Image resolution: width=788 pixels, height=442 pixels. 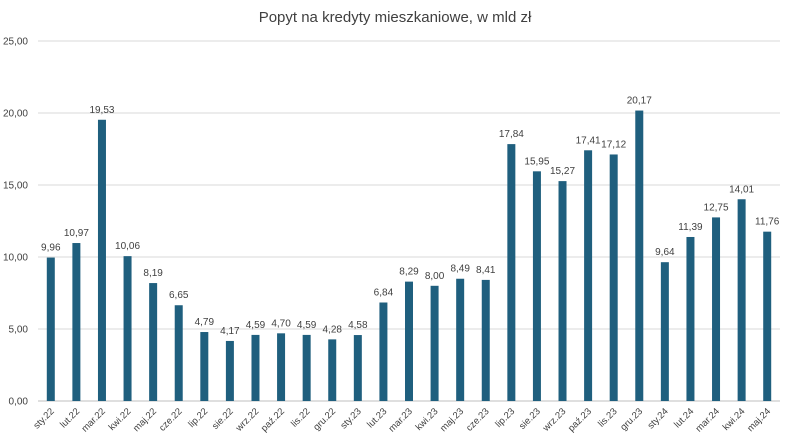 What do you see at coordinates (153, 273) in the screenshot?
I see `data-label: 8,19` at bounding box center [153, 273].